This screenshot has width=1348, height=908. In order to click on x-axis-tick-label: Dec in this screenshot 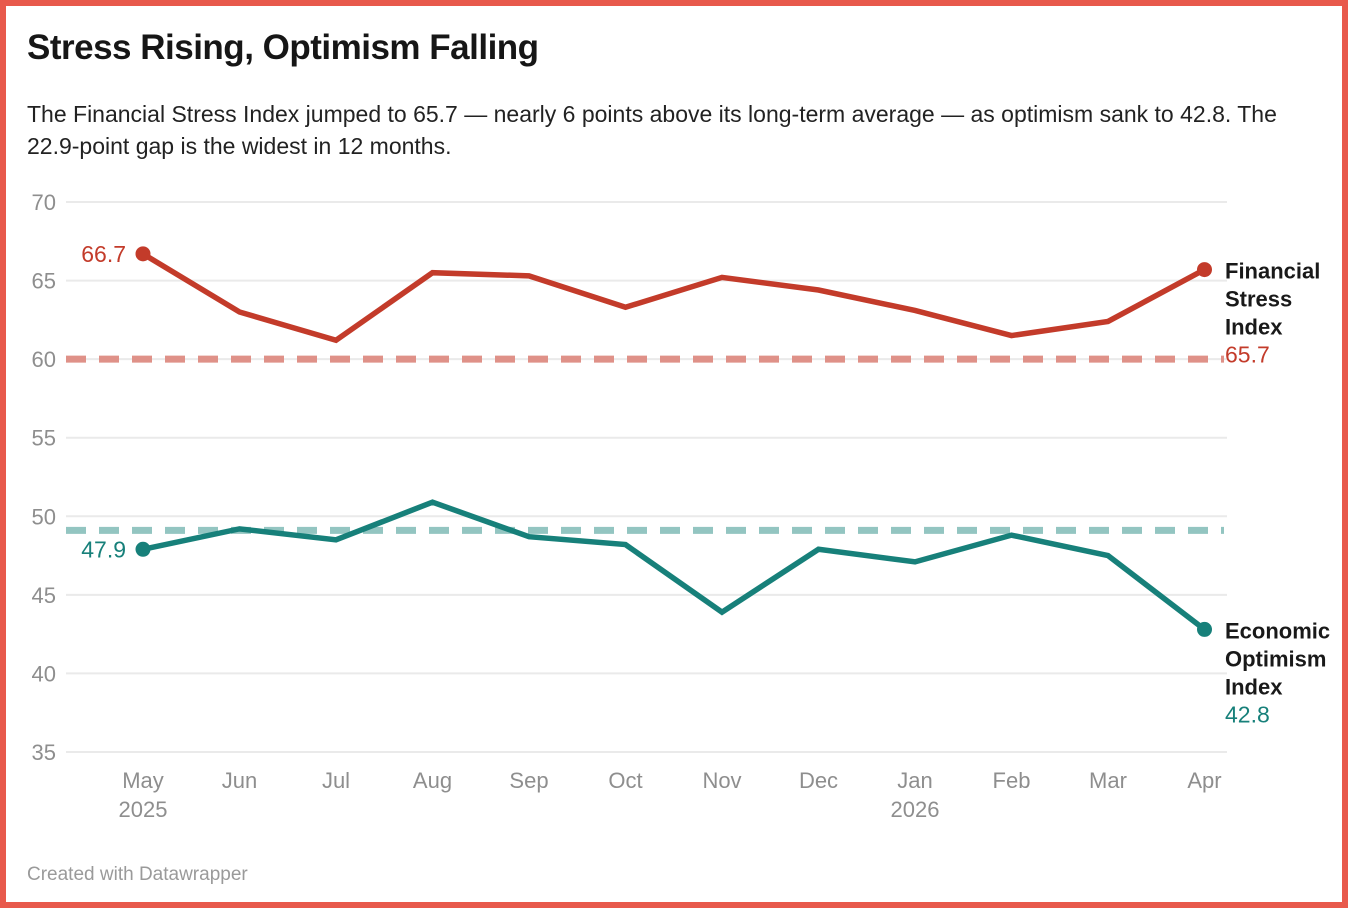, I will do `click(818, 780)`.